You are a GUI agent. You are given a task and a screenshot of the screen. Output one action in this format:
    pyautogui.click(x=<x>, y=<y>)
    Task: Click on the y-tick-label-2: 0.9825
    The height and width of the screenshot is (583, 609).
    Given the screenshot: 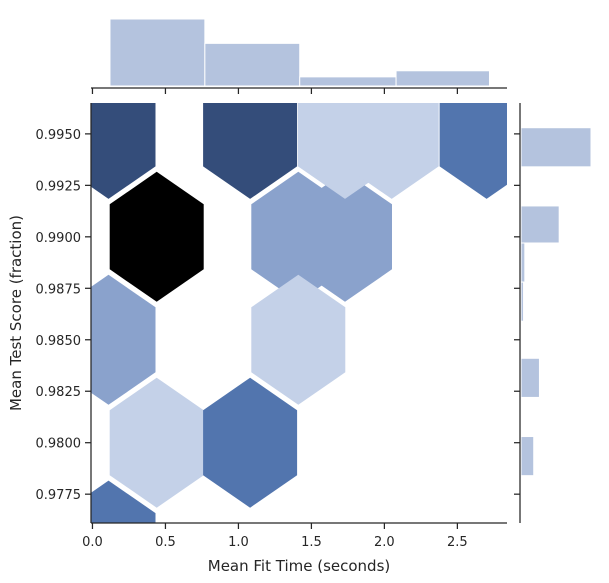 What is the action you would take?
    pyautogui.click(x=59, y=392)
    